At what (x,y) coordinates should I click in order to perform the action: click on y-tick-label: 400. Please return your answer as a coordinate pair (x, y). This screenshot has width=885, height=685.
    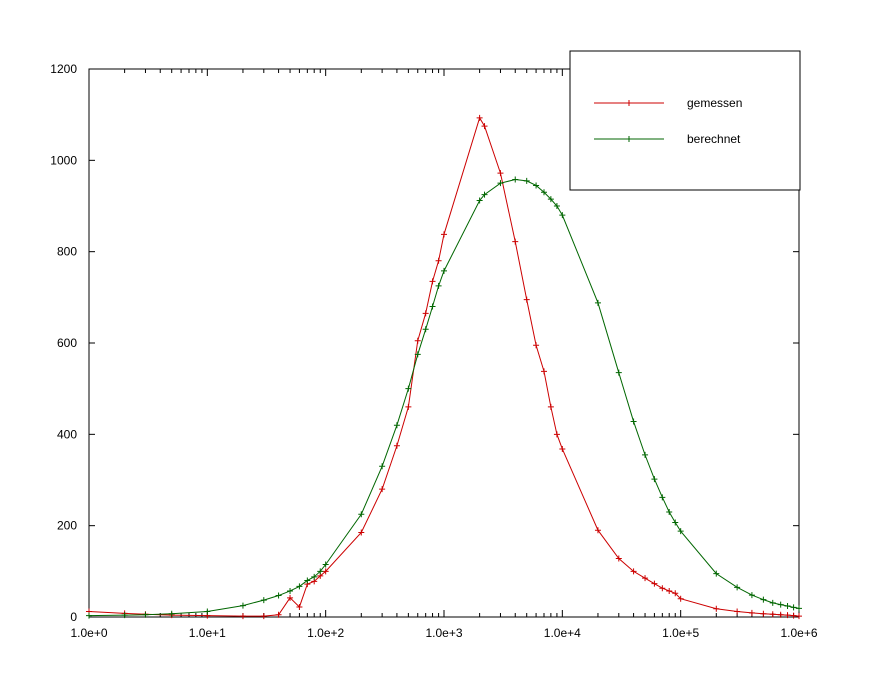
    Looking at the image, I should click on (67, 434).